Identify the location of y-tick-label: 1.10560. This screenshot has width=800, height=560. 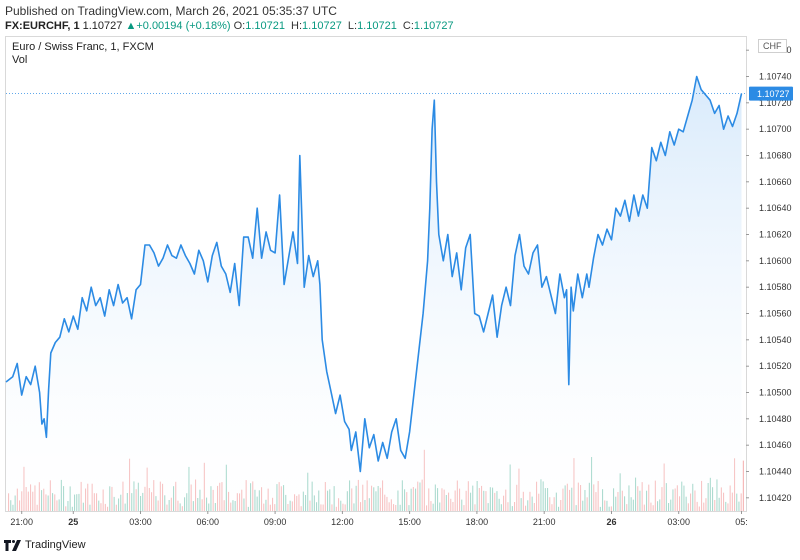
(775, 314).